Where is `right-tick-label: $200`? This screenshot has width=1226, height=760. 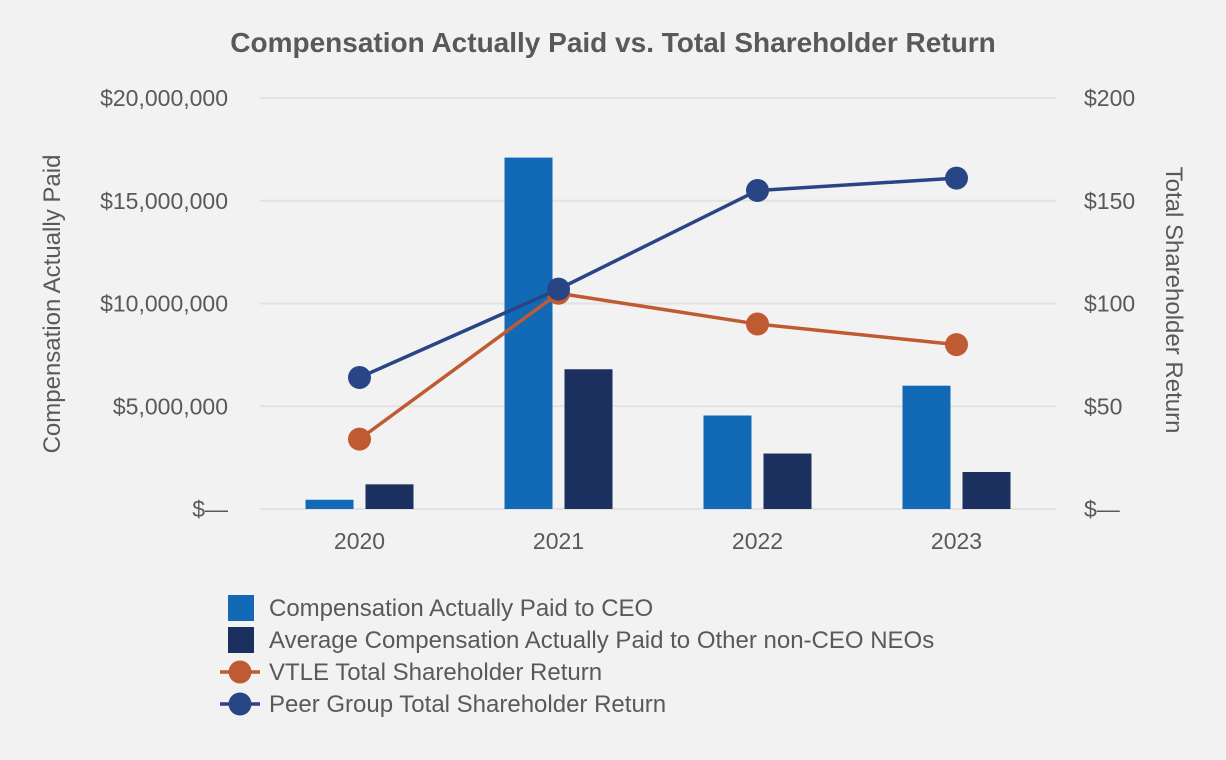
right-tick-label: $200 is located at coordinates (1109, 98).